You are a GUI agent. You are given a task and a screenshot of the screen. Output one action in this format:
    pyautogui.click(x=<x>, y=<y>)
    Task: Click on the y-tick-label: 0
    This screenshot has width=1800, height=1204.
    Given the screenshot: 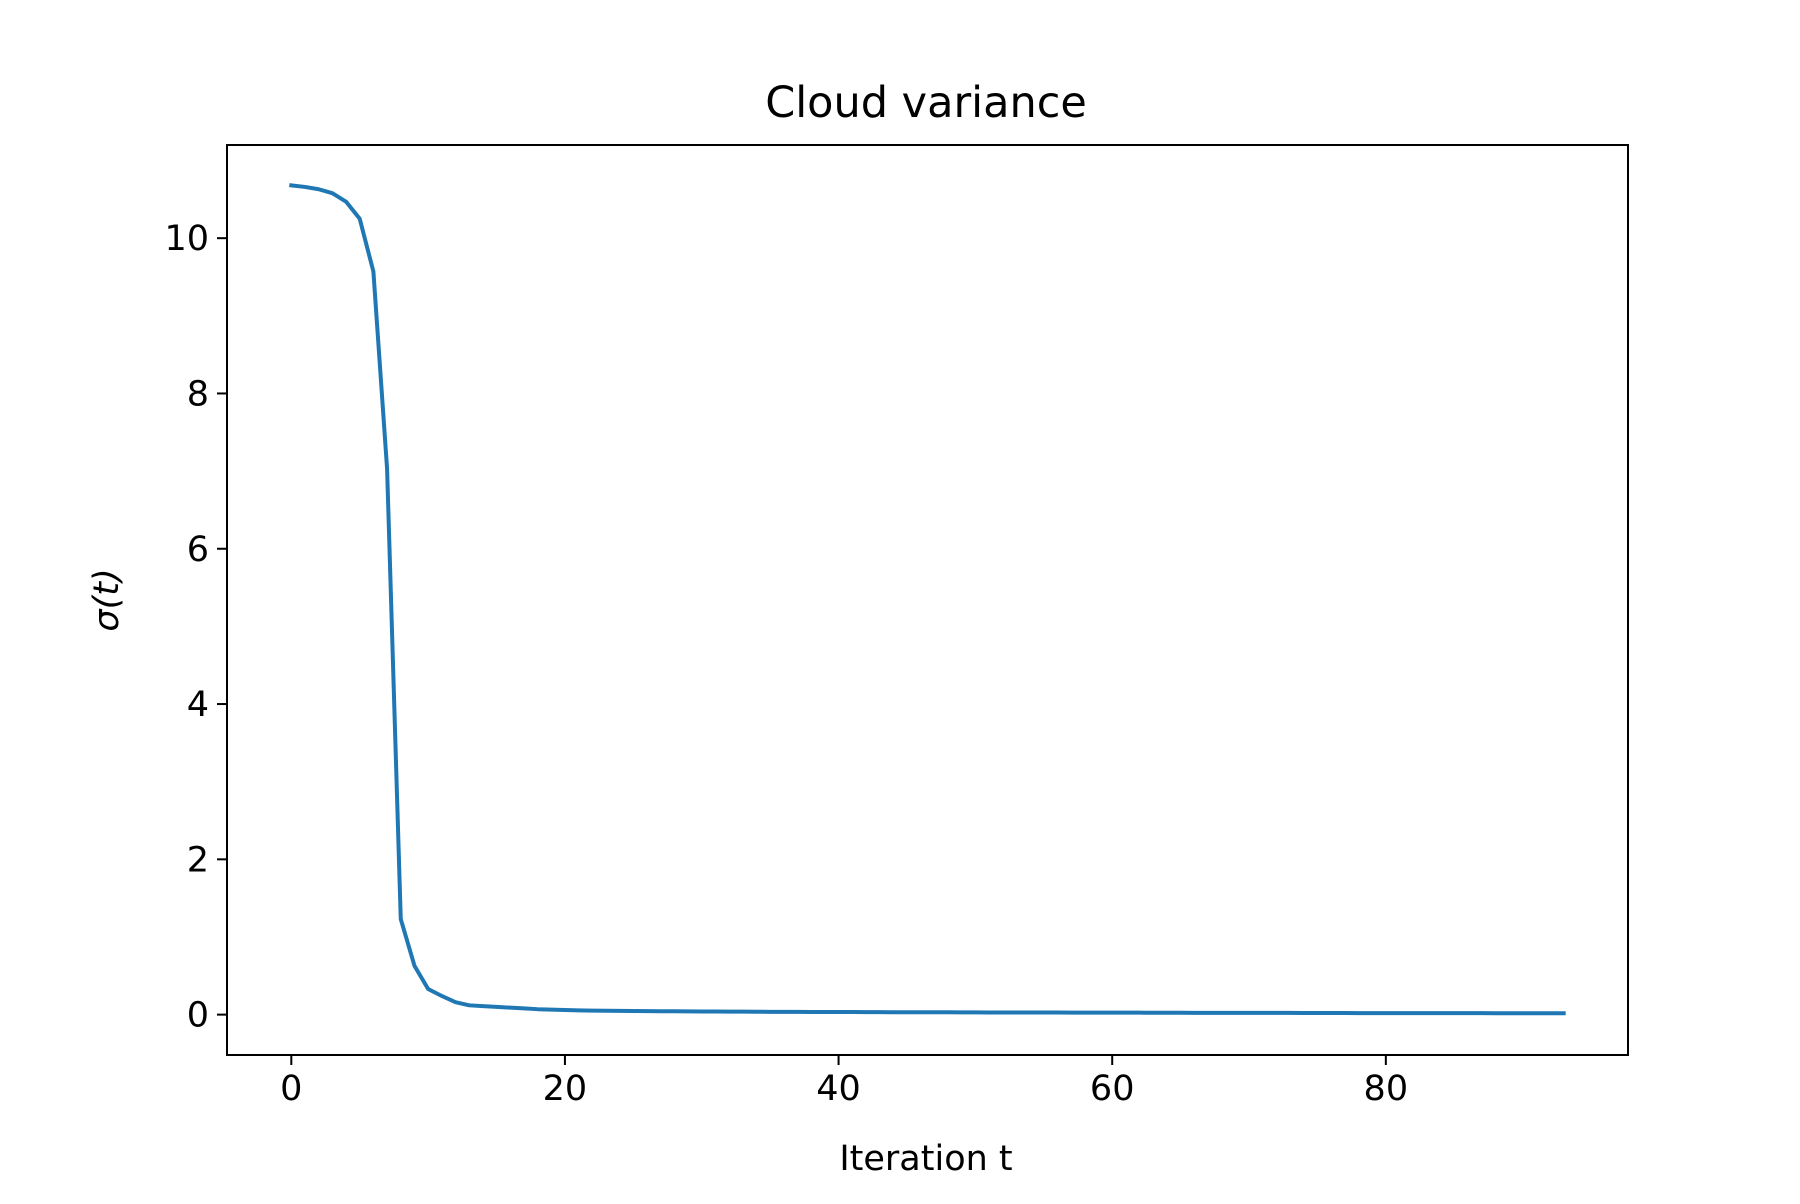 What is the action you would take?
    pyautogui.click(x=198, y=1016)
    